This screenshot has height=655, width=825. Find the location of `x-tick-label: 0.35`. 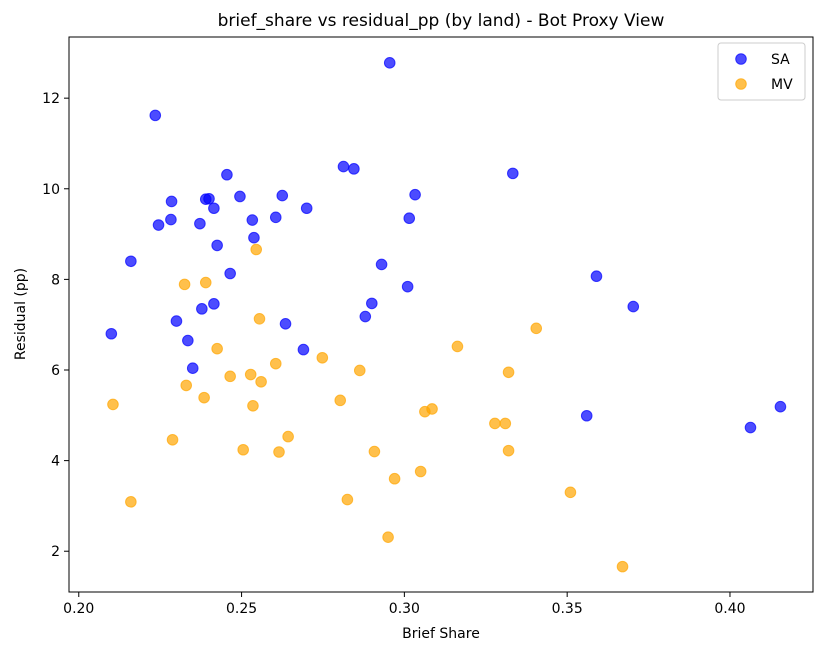

x-tick-label: 0.35 is located at coordinates (567, 609).